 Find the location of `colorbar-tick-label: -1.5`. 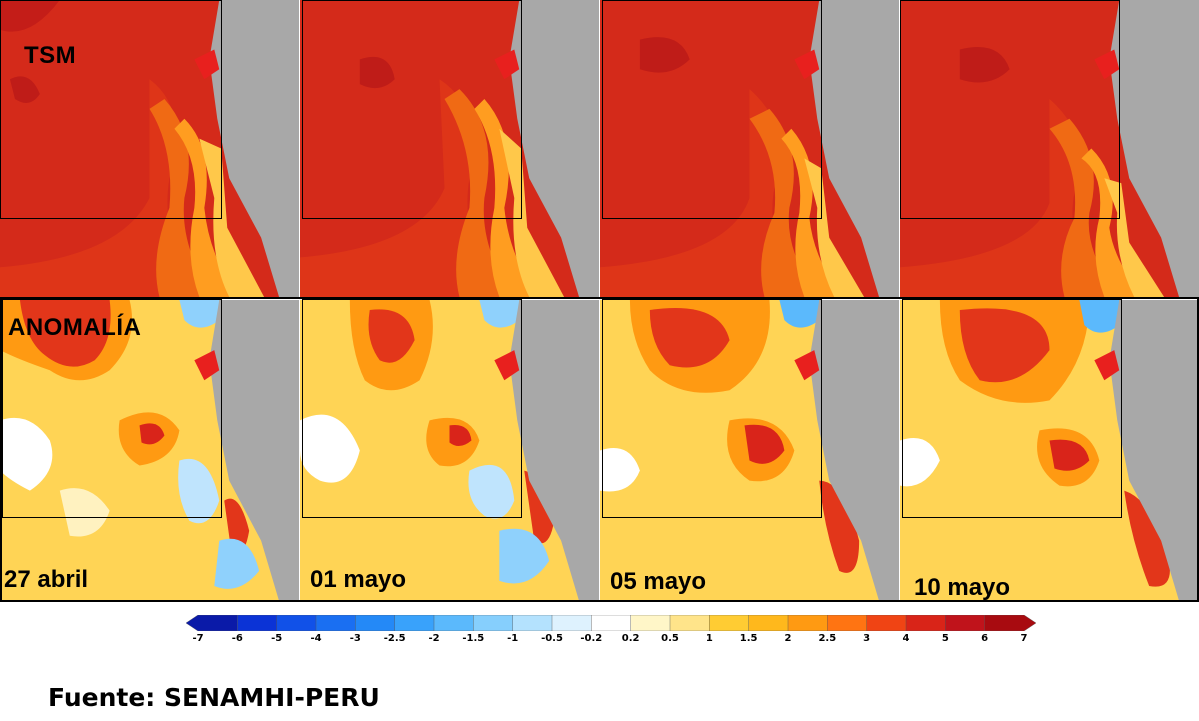

colorbar-tick-label: -1.5 is located at coordinates (473, 638).